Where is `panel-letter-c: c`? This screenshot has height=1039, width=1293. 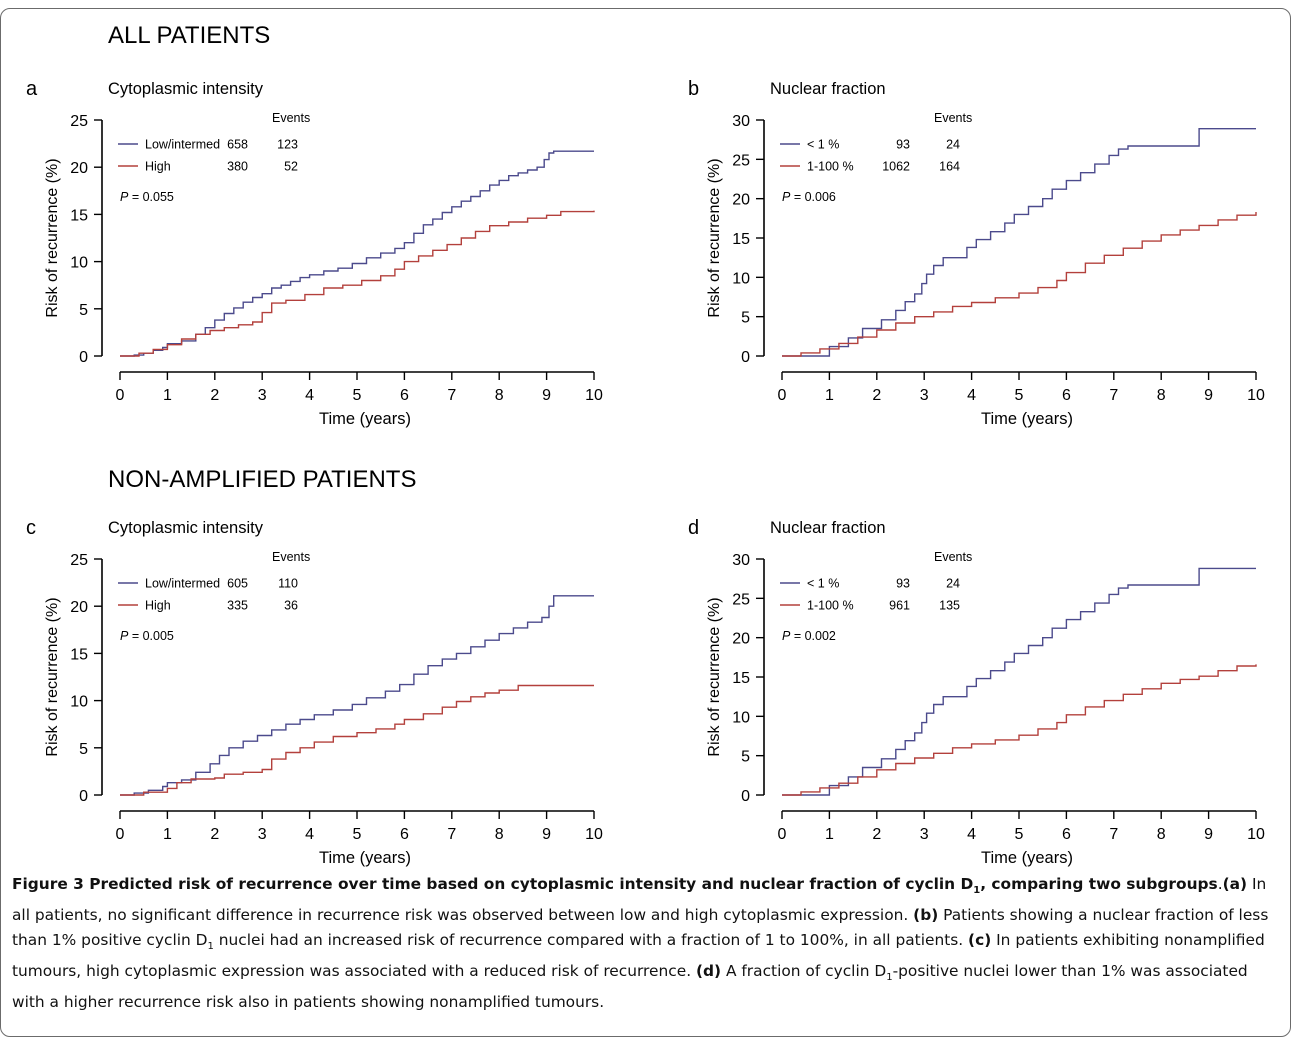 panel-letter-c: c is located at coordinates (31, 528).